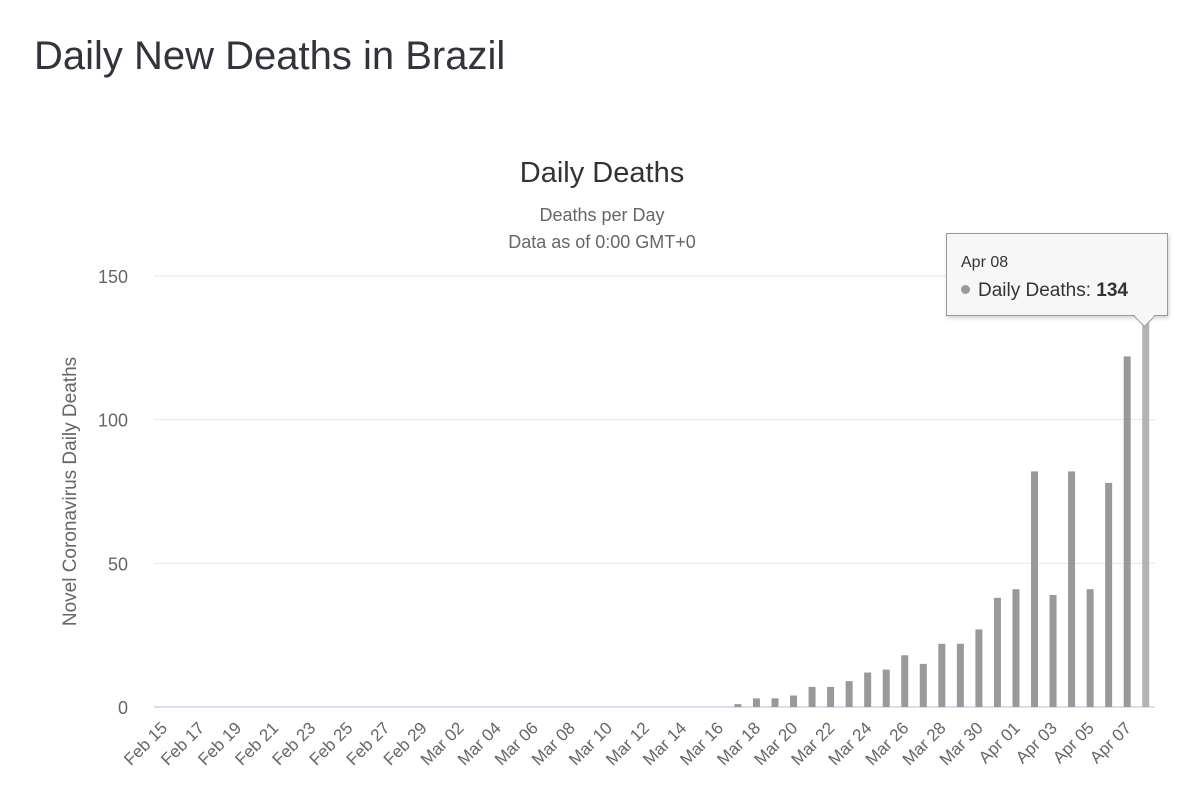  Describe the element at coordinates (985, 262) in the screenshot. I see `tooltip-date: Apr 08` at that location.